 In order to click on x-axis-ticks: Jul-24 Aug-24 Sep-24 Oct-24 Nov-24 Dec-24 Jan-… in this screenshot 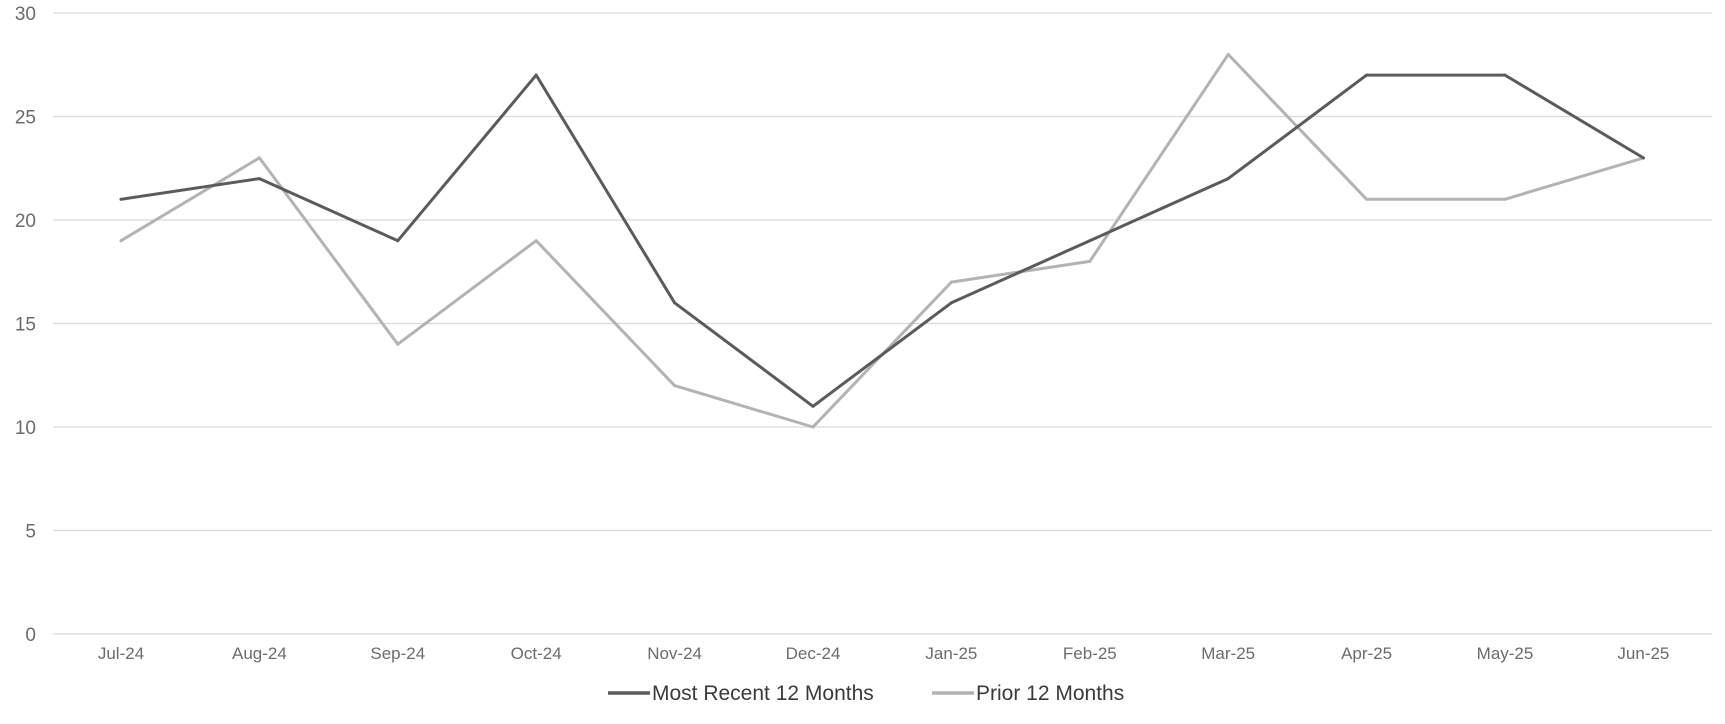, I will do `click(884, 653)`.